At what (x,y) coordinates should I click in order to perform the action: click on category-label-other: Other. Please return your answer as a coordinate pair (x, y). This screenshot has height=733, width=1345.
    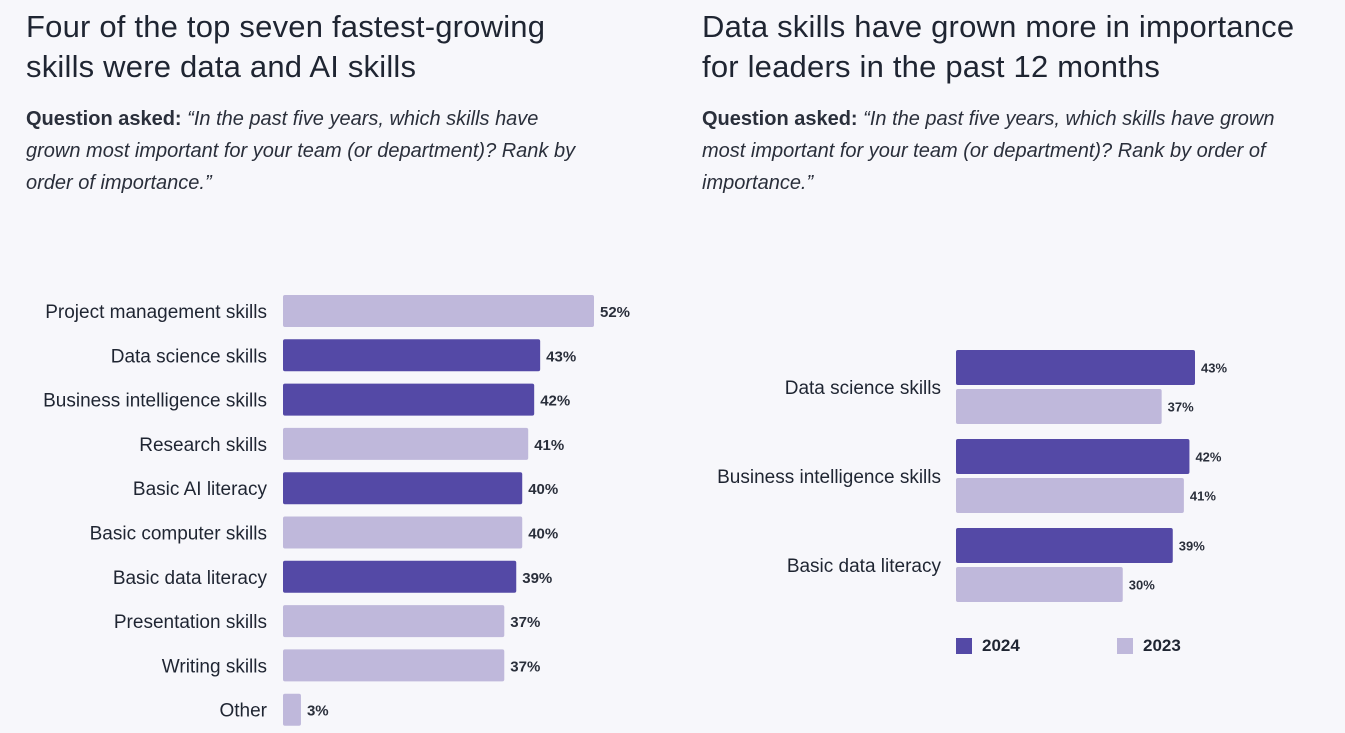
    Looking at the image, I should click on (243, 711).